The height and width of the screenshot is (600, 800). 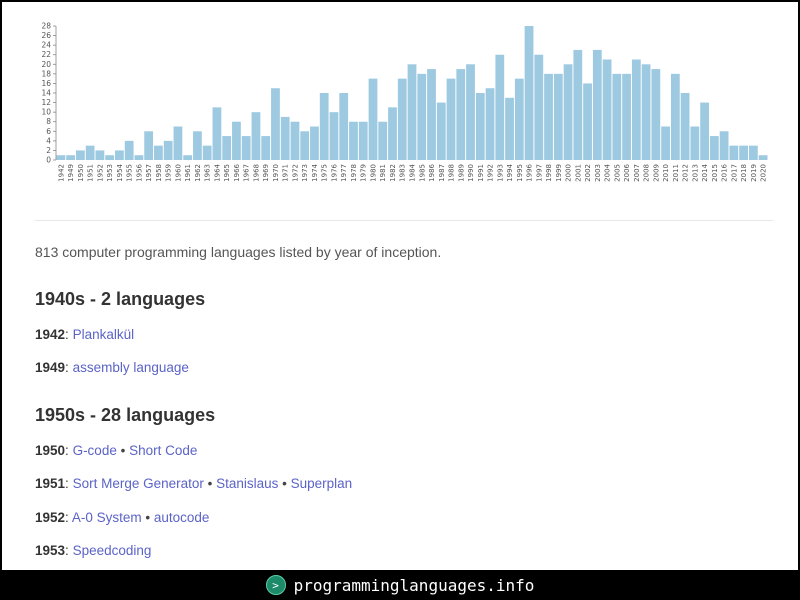 I want to click on bar-1960, so click(x=178, y=143).